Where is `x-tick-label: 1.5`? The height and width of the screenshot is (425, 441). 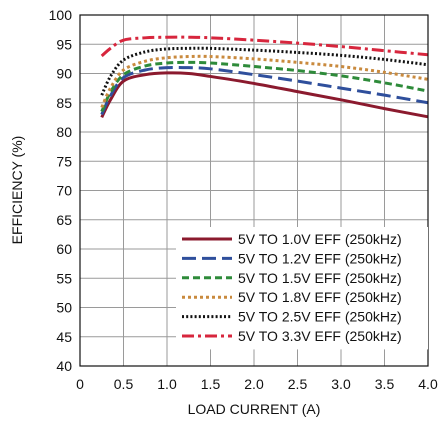 x-tick-label: 1.5 is located at coordinates (211, 384).